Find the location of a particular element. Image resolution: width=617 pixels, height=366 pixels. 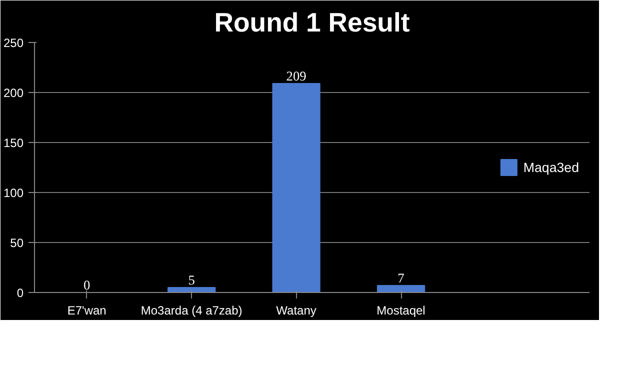

x-tick-label: Mostaqel is located at coordinates (401, 311).